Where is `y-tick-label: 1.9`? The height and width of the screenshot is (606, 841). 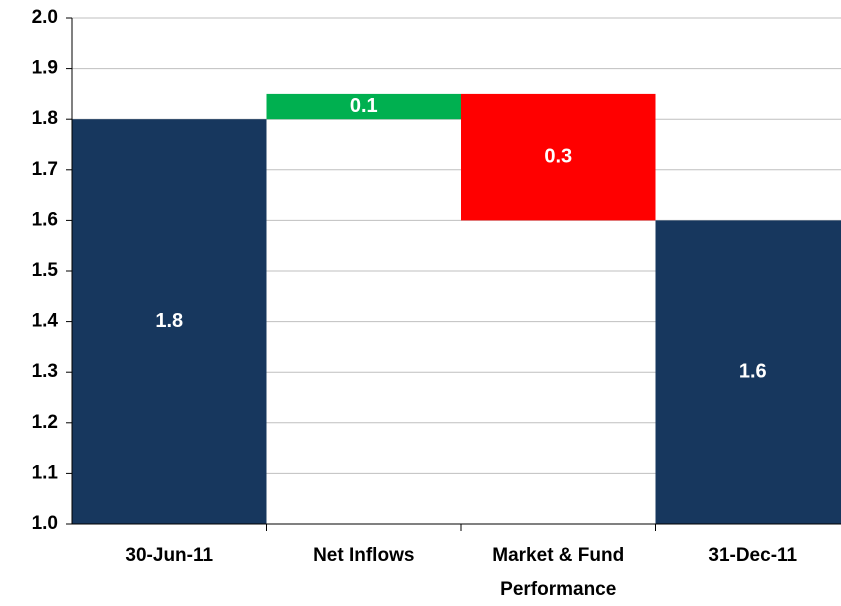
y-tick-label: 1.9 is located at coordinates (45, 68).